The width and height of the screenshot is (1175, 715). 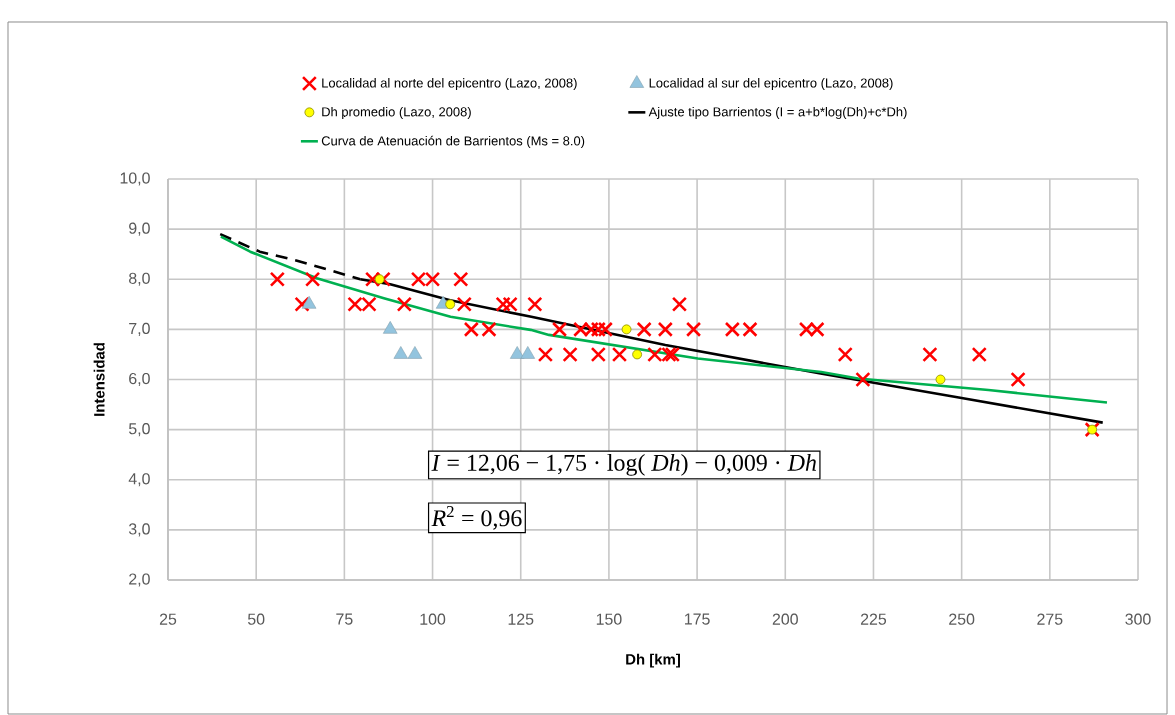 What do you see at coordinates (99, 379) in the screenshot?
I see `y-axis-title: Intensidad` at bounding box center [99, 379].